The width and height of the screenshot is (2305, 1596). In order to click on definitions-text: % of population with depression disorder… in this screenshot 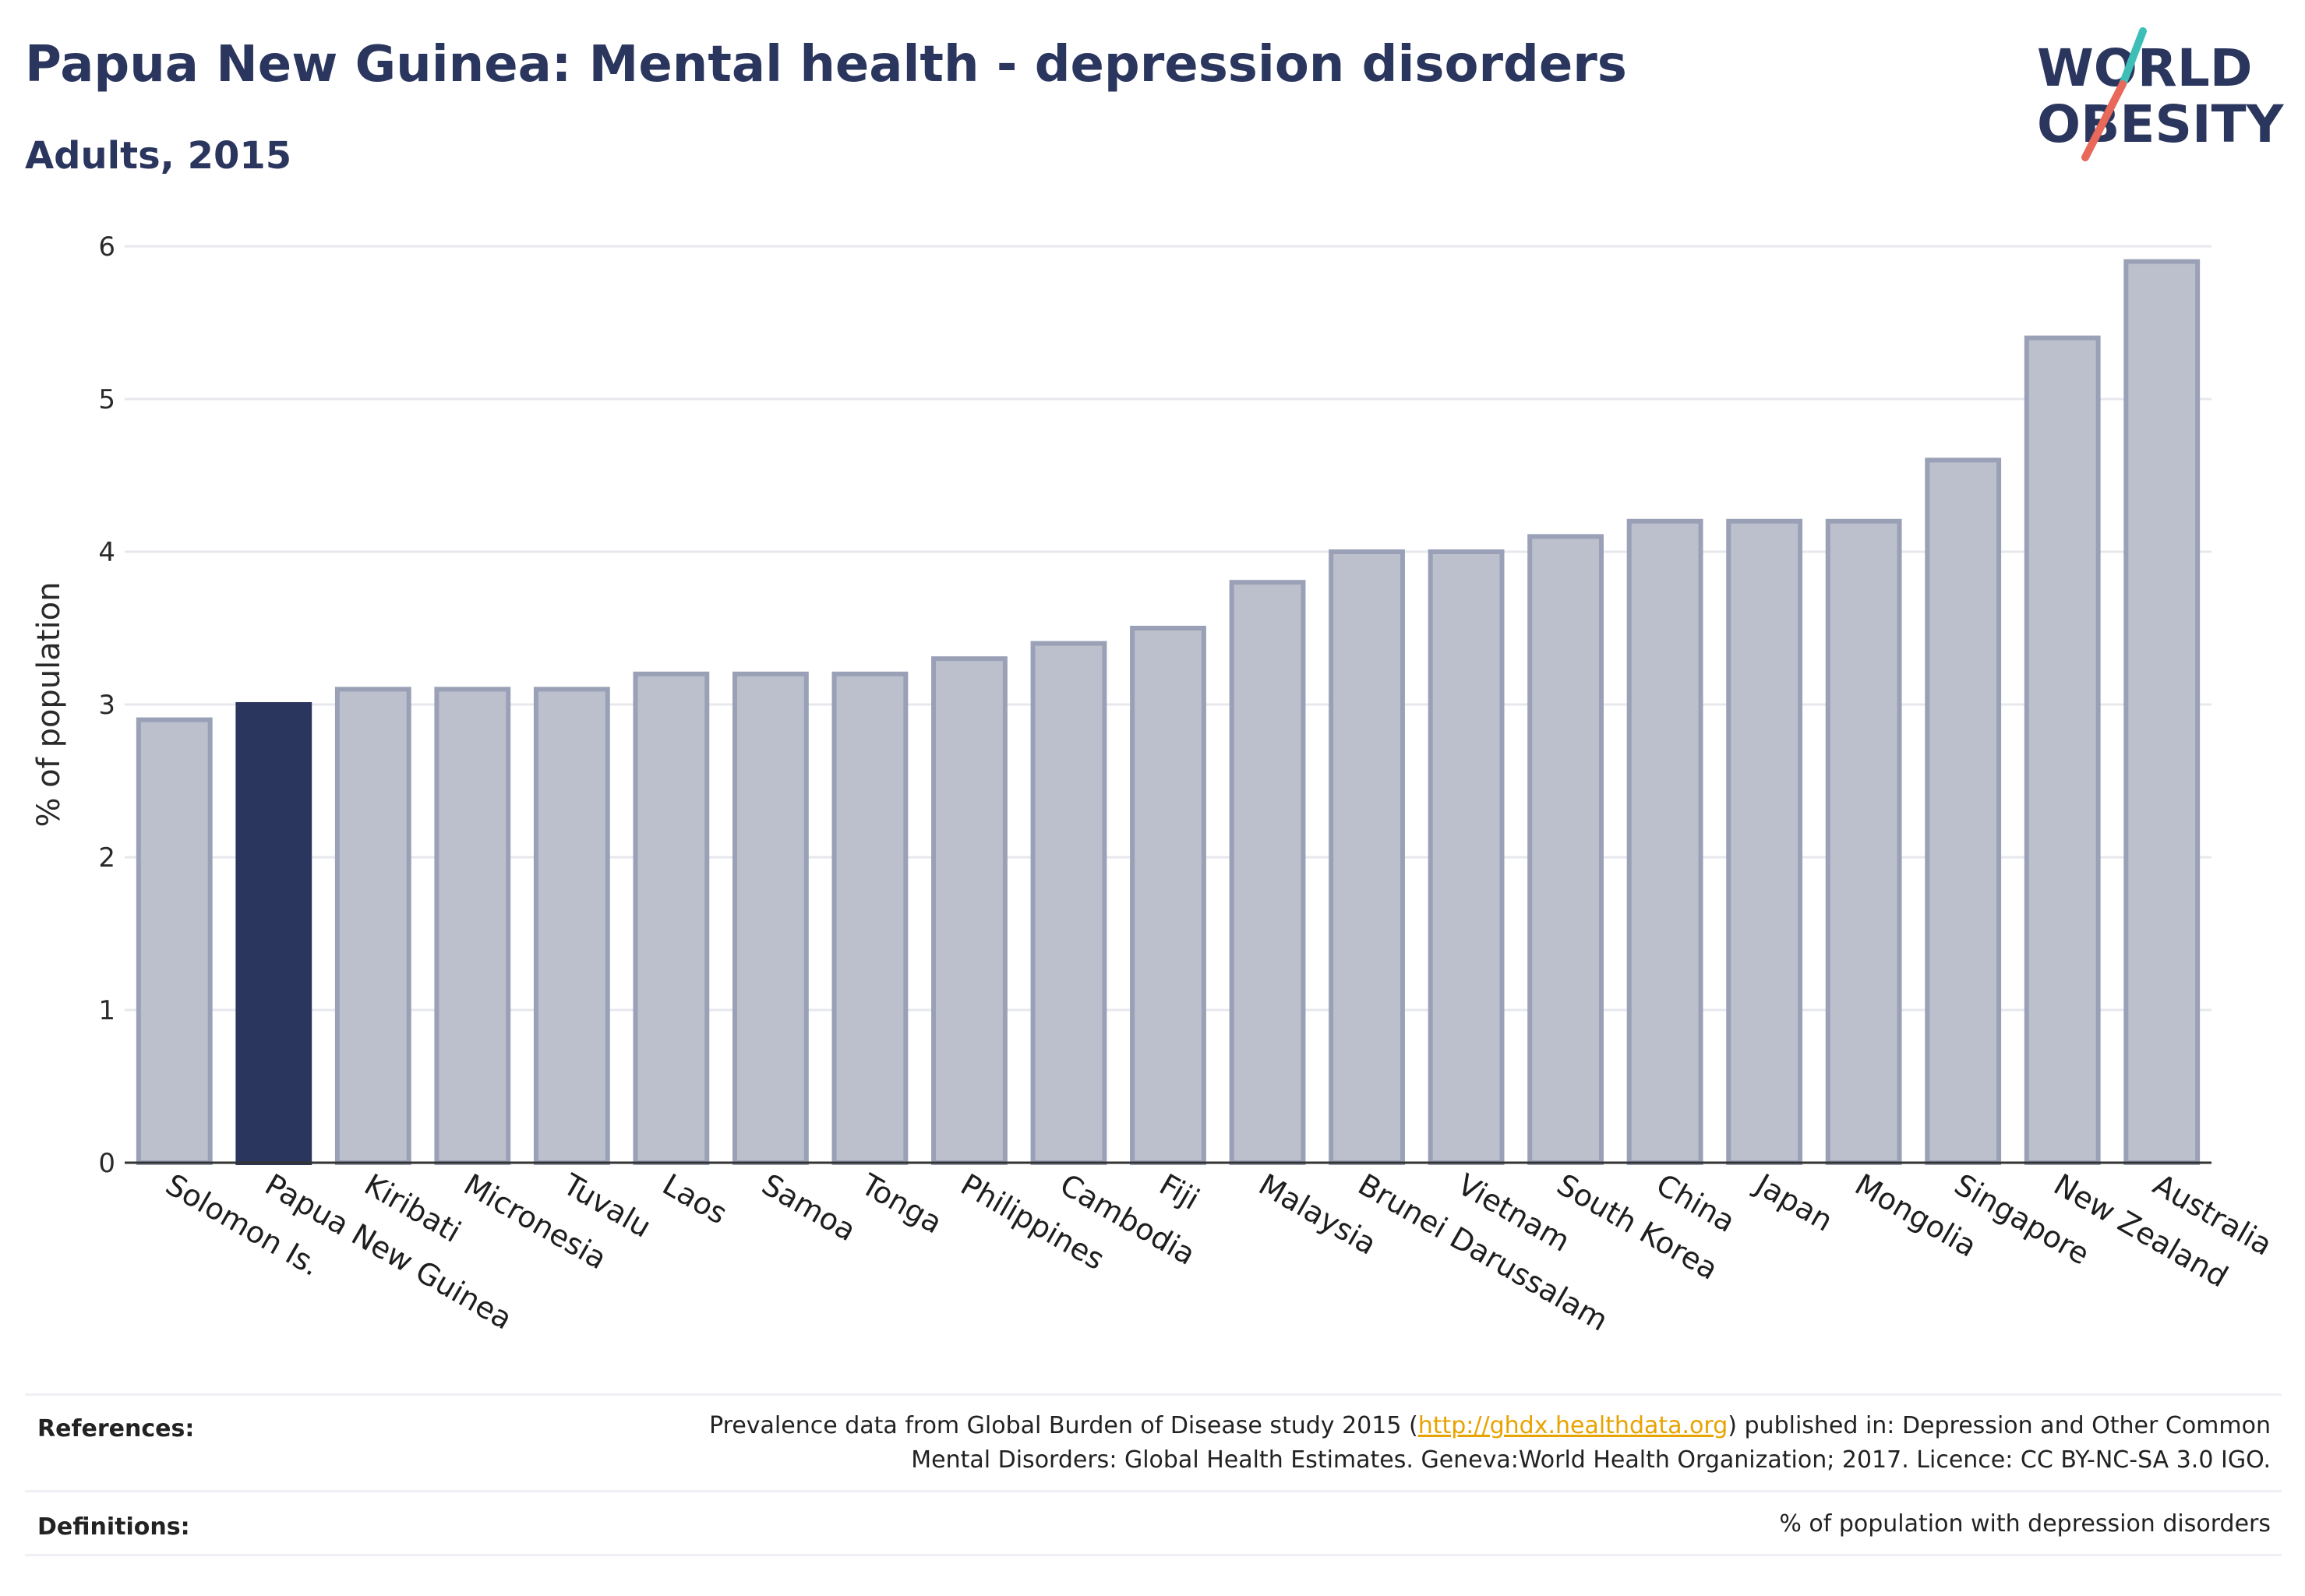, I will do `click(2025, 1524)`.